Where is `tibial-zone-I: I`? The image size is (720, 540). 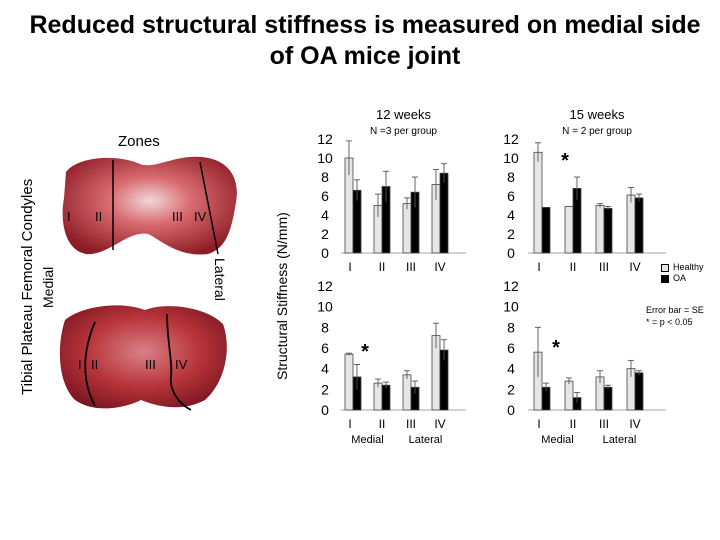 tibial-zone-I: I is located at coordinates (80, 364).